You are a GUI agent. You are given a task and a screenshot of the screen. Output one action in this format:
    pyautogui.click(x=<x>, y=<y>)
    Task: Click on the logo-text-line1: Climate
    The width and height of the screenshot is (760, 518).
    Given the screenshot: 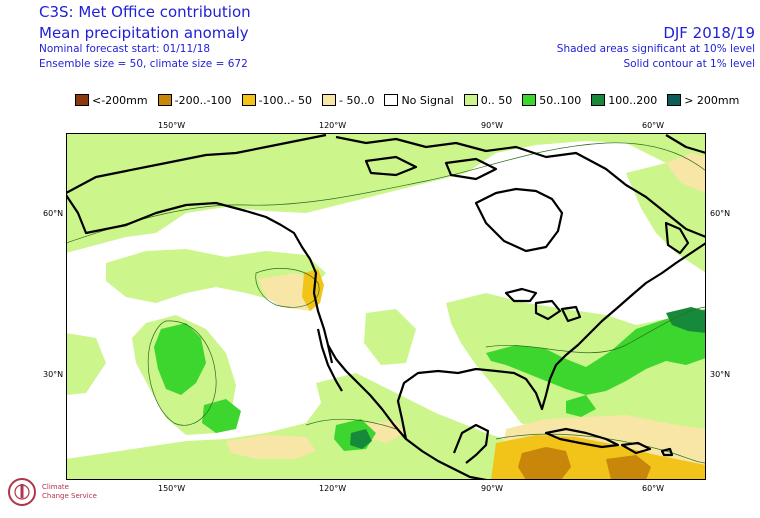 What is the action you would take?
    pyautogui.click(x=55, y=487)
    